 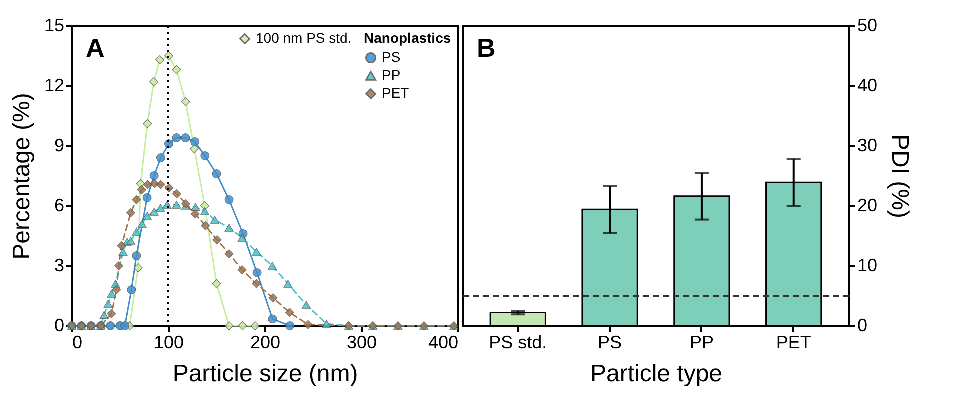 What do you see at coordinates (22, 176) in the screenshot?
I see `y-axis-title: Percentage (%)` at bounding box center [22, 176].